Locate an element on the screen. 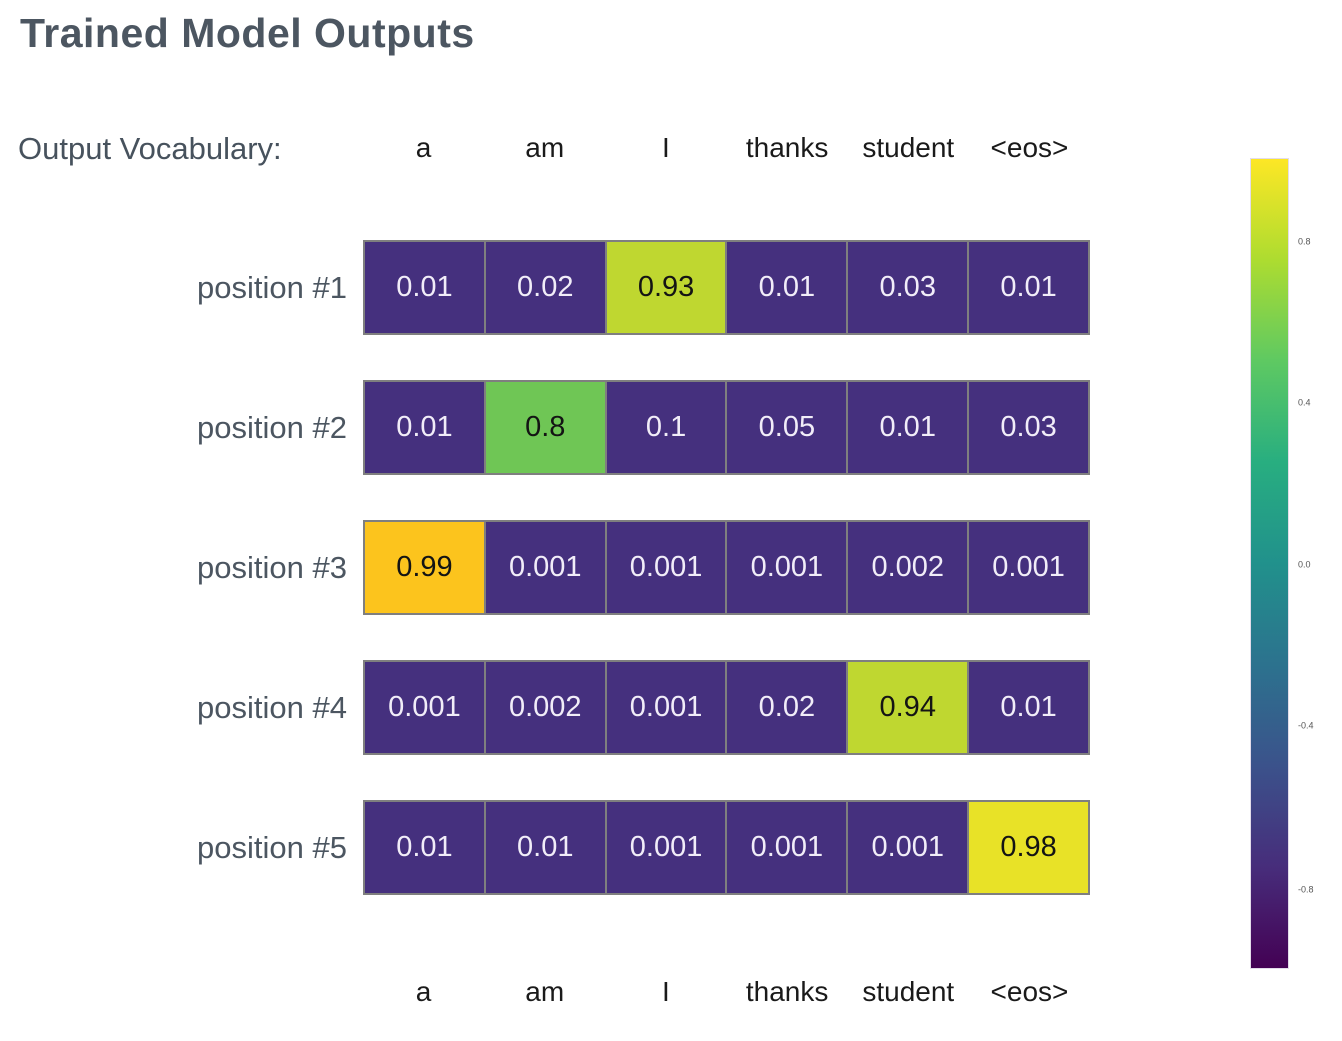  heatmap-cell: 0.98 is located at coordinates (1028, 847).